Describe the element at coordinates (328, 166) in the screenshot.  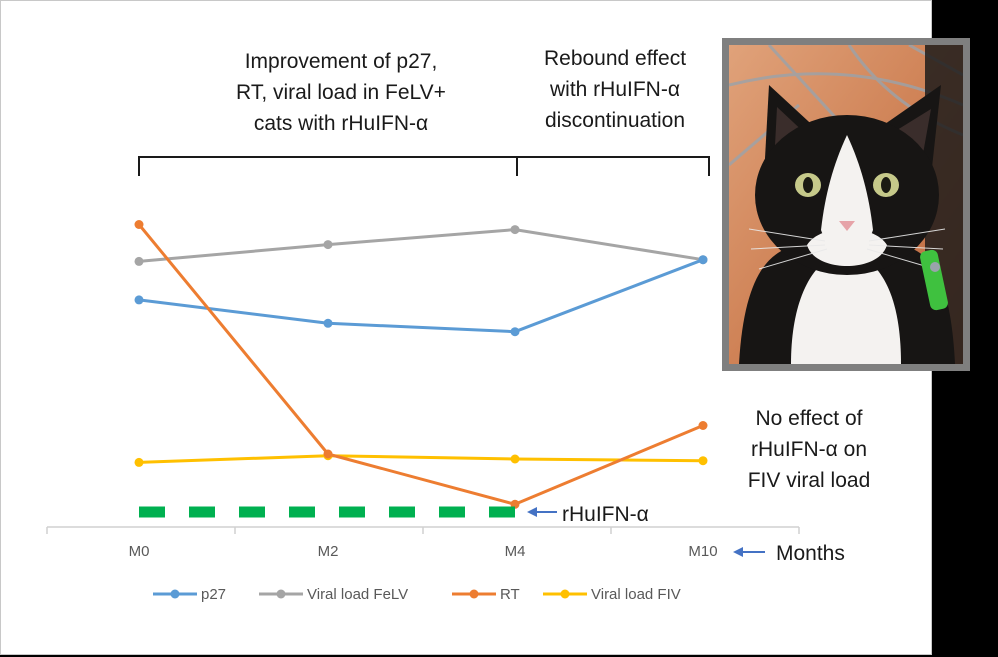
I see `bracket-treatment` at that location.